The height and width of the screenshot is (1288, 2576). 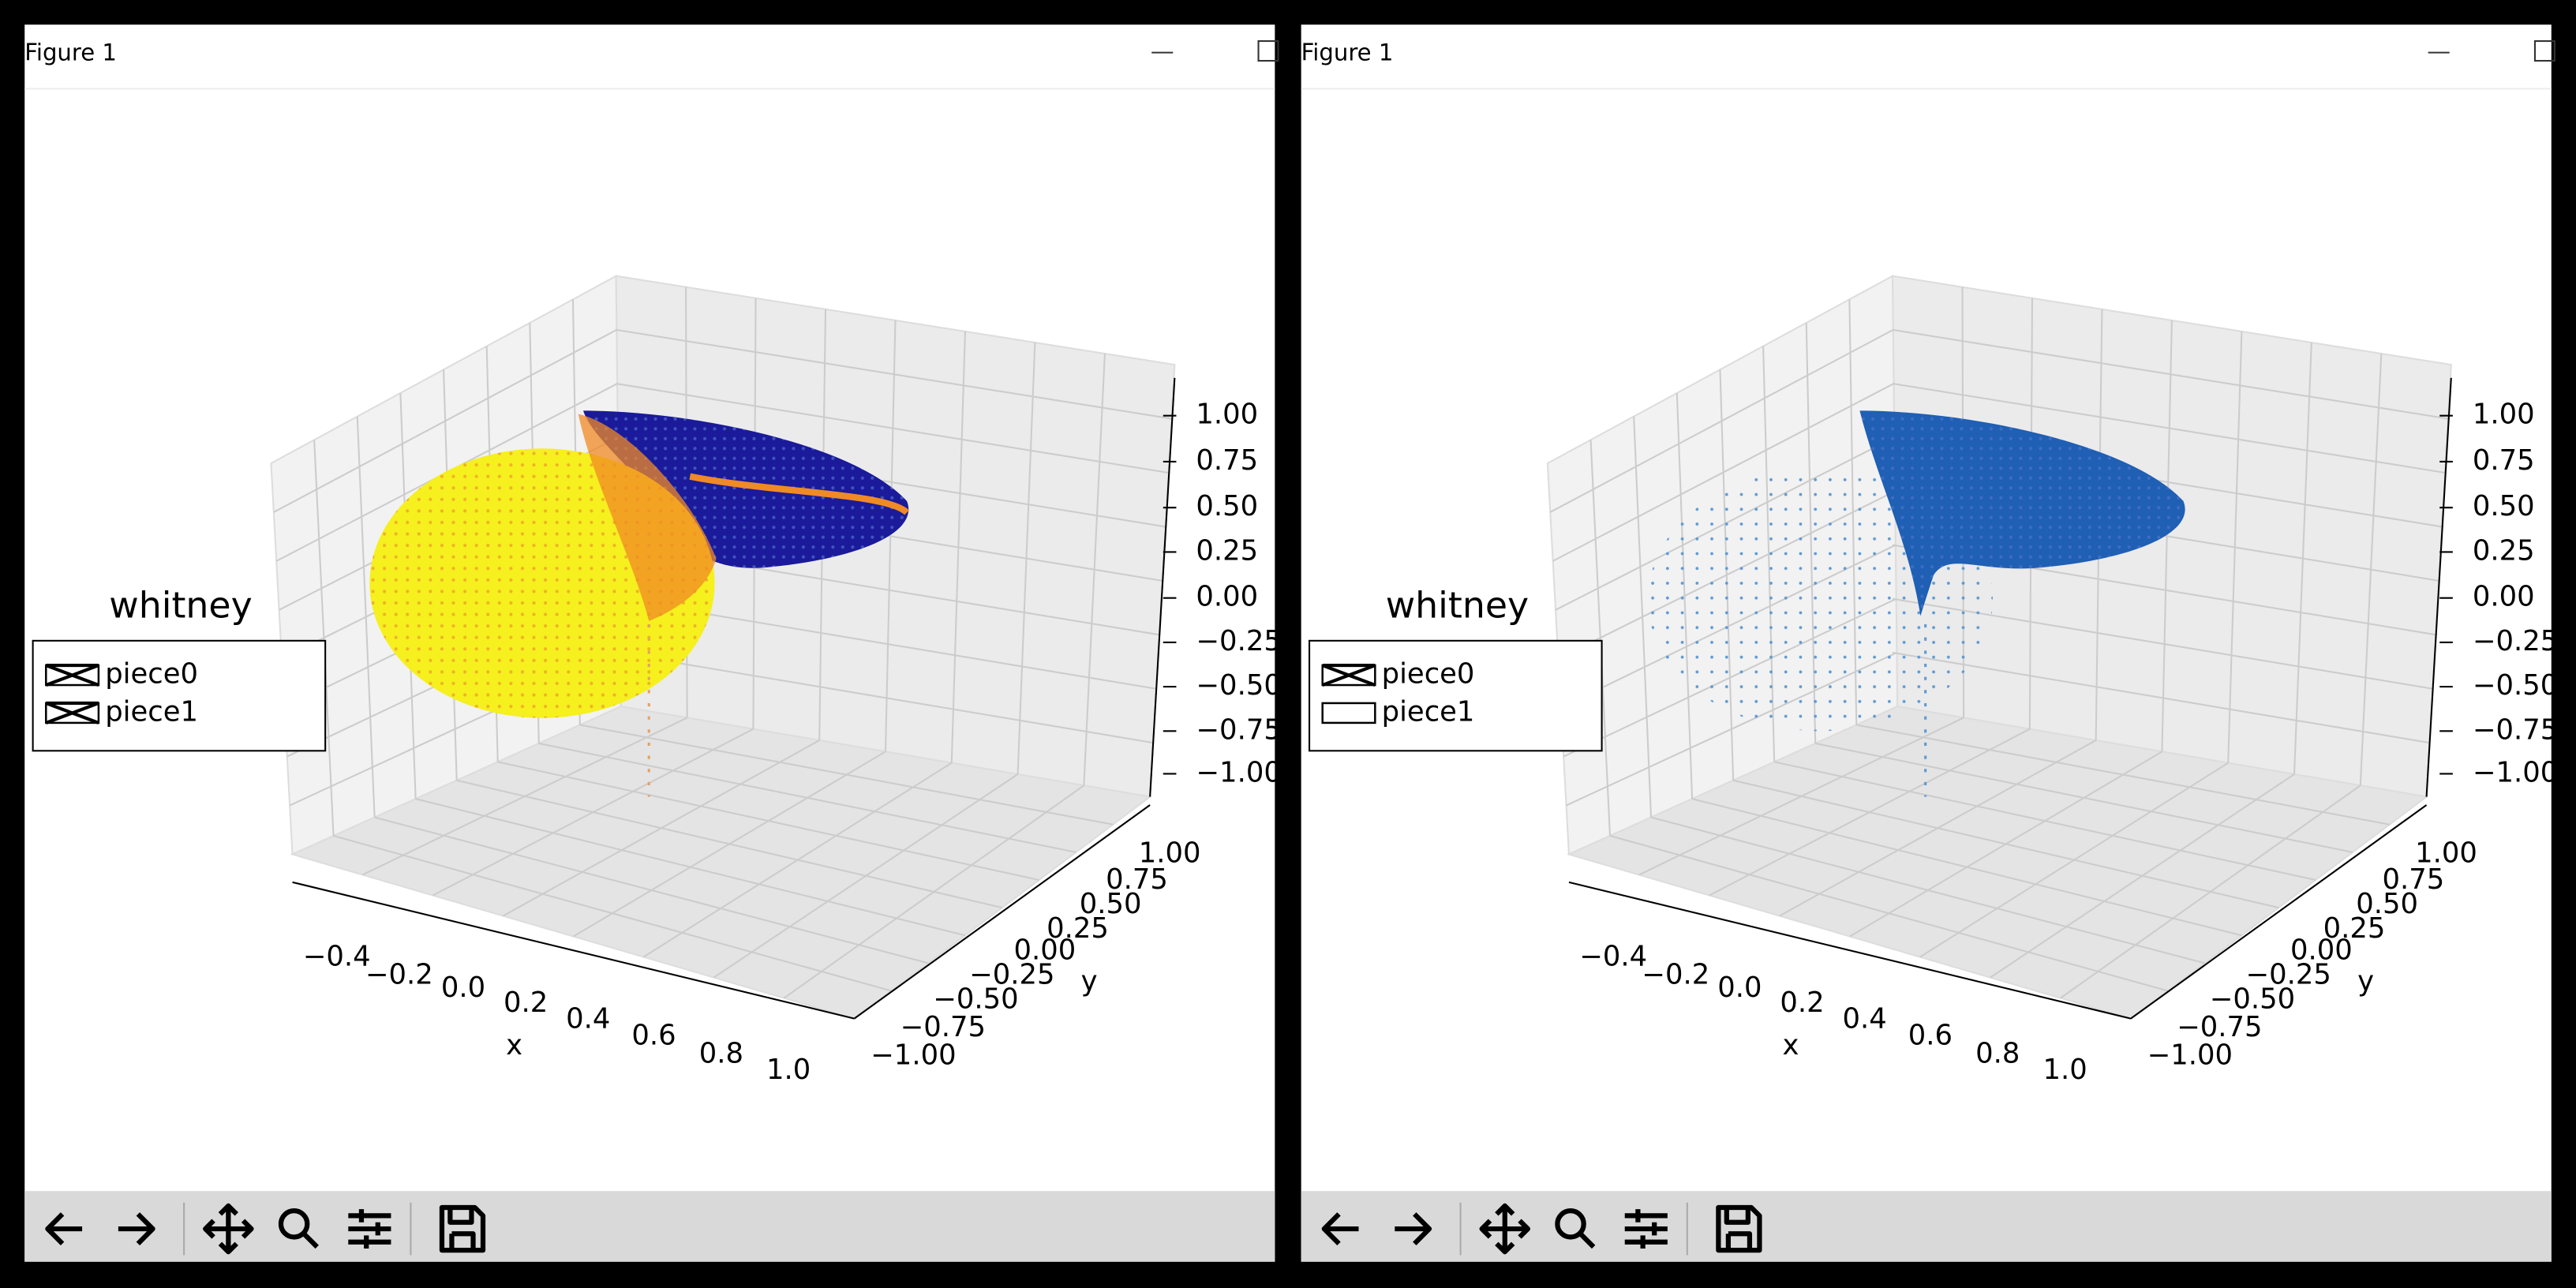 I want to click on y-tick-label: 0.00, so click(x=1045, y=950).